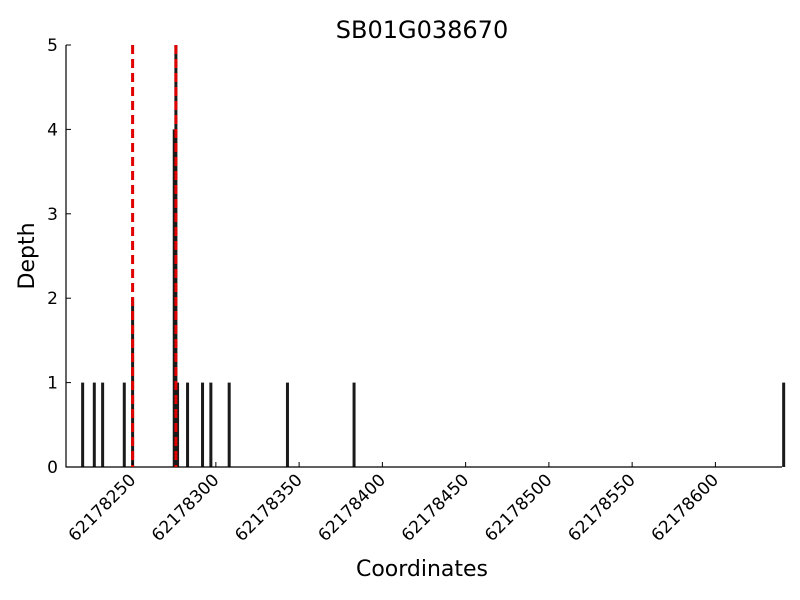 The width and height of the screenshot is (800, 600). I want to click on y-tick-label: 4, so click(52, 130).